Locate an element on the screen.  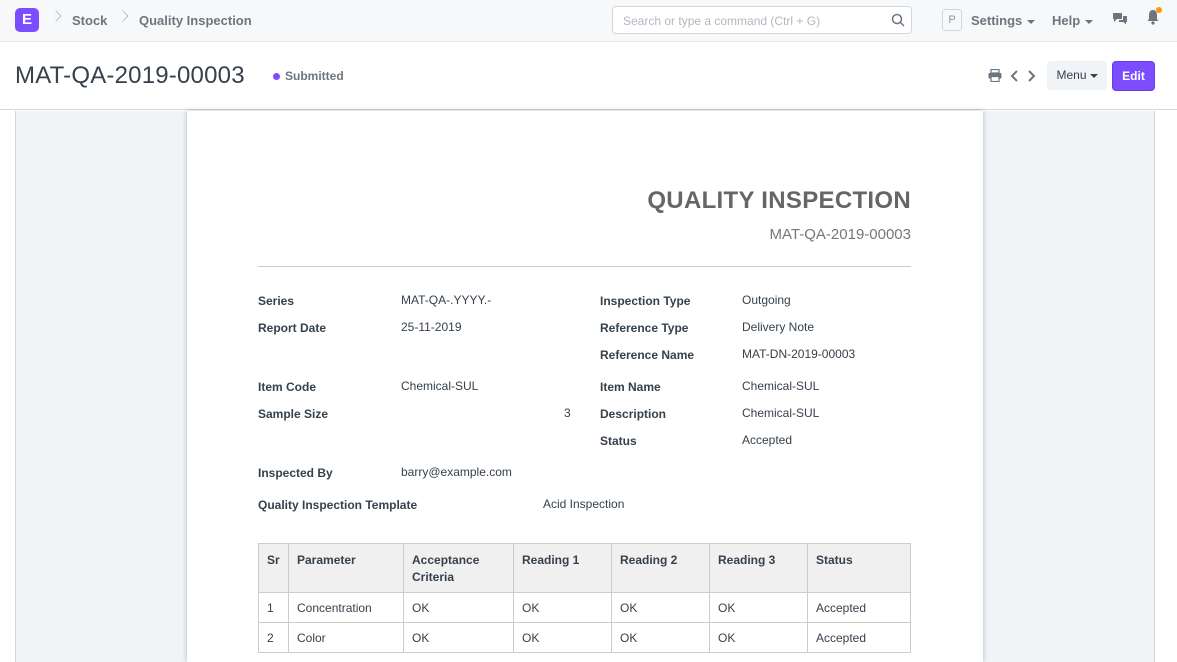
inspected-by-label: Inspected By is located at coordinates (295, 473).